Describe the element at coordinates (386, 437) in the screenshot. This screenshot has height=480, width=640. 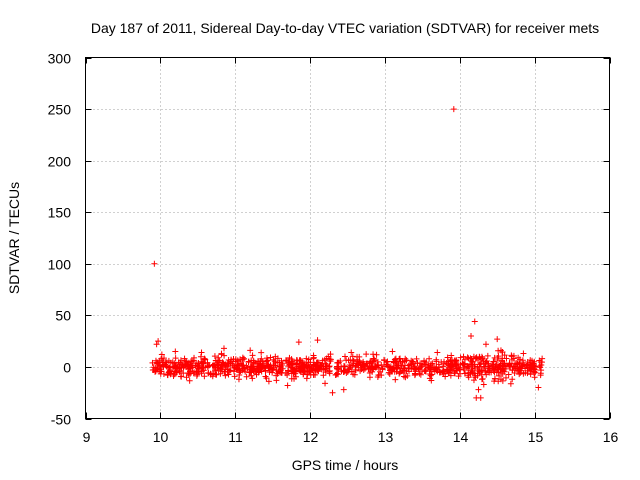
I see `x-tick-label: 13` at that location.